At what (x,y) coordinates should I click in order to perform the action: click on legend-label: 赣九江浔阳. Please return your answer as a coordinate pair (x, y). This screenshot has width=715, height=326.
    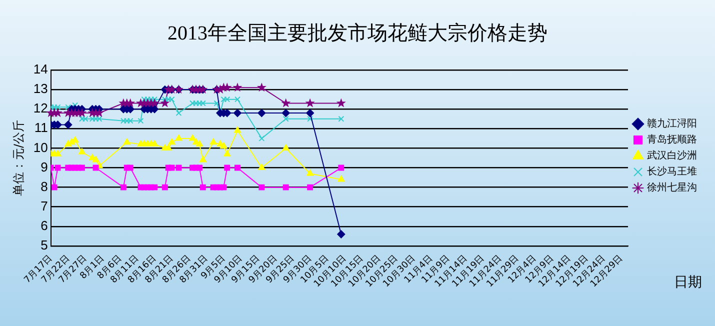
    Looking at the image, I should click on (672, 124).